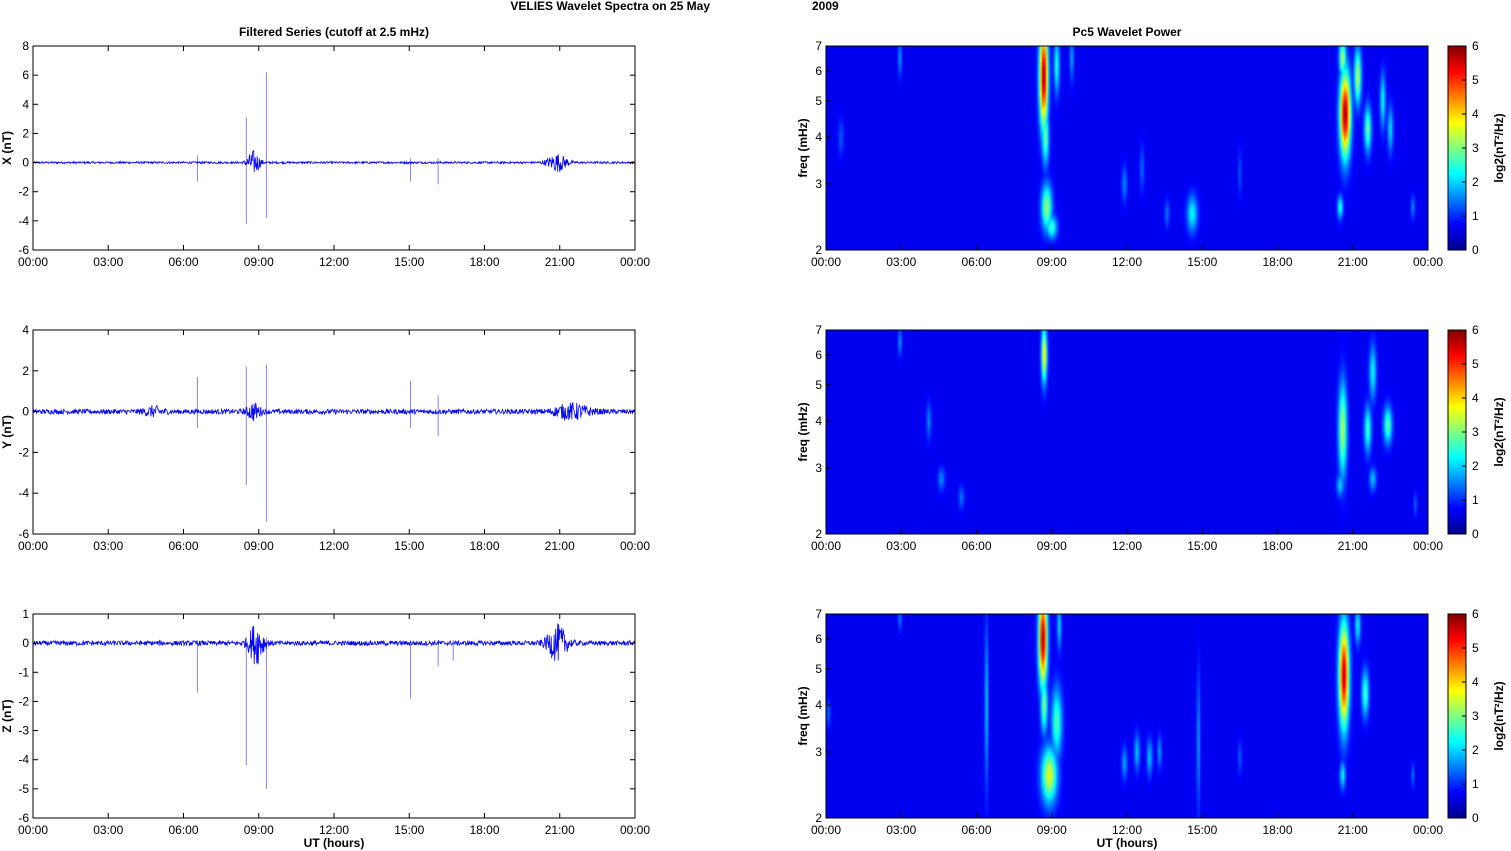 This screenshot has height=851, width=1511. I want to click on y-tick-label: -2, so click(23, 452).